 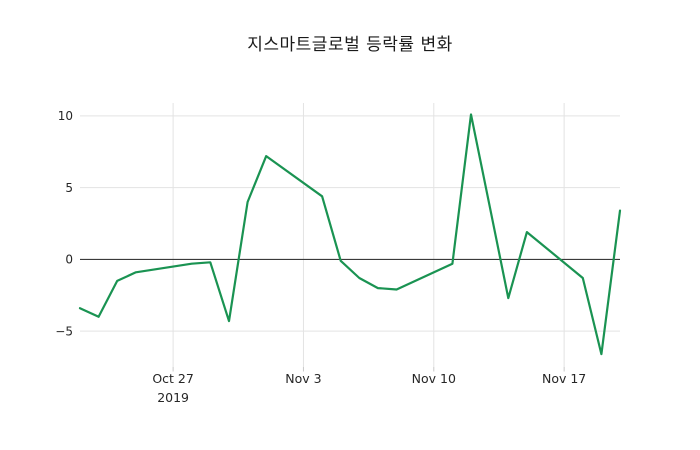 I want to click on x-tick-label: Nov 17, so click(x=564, y=378).